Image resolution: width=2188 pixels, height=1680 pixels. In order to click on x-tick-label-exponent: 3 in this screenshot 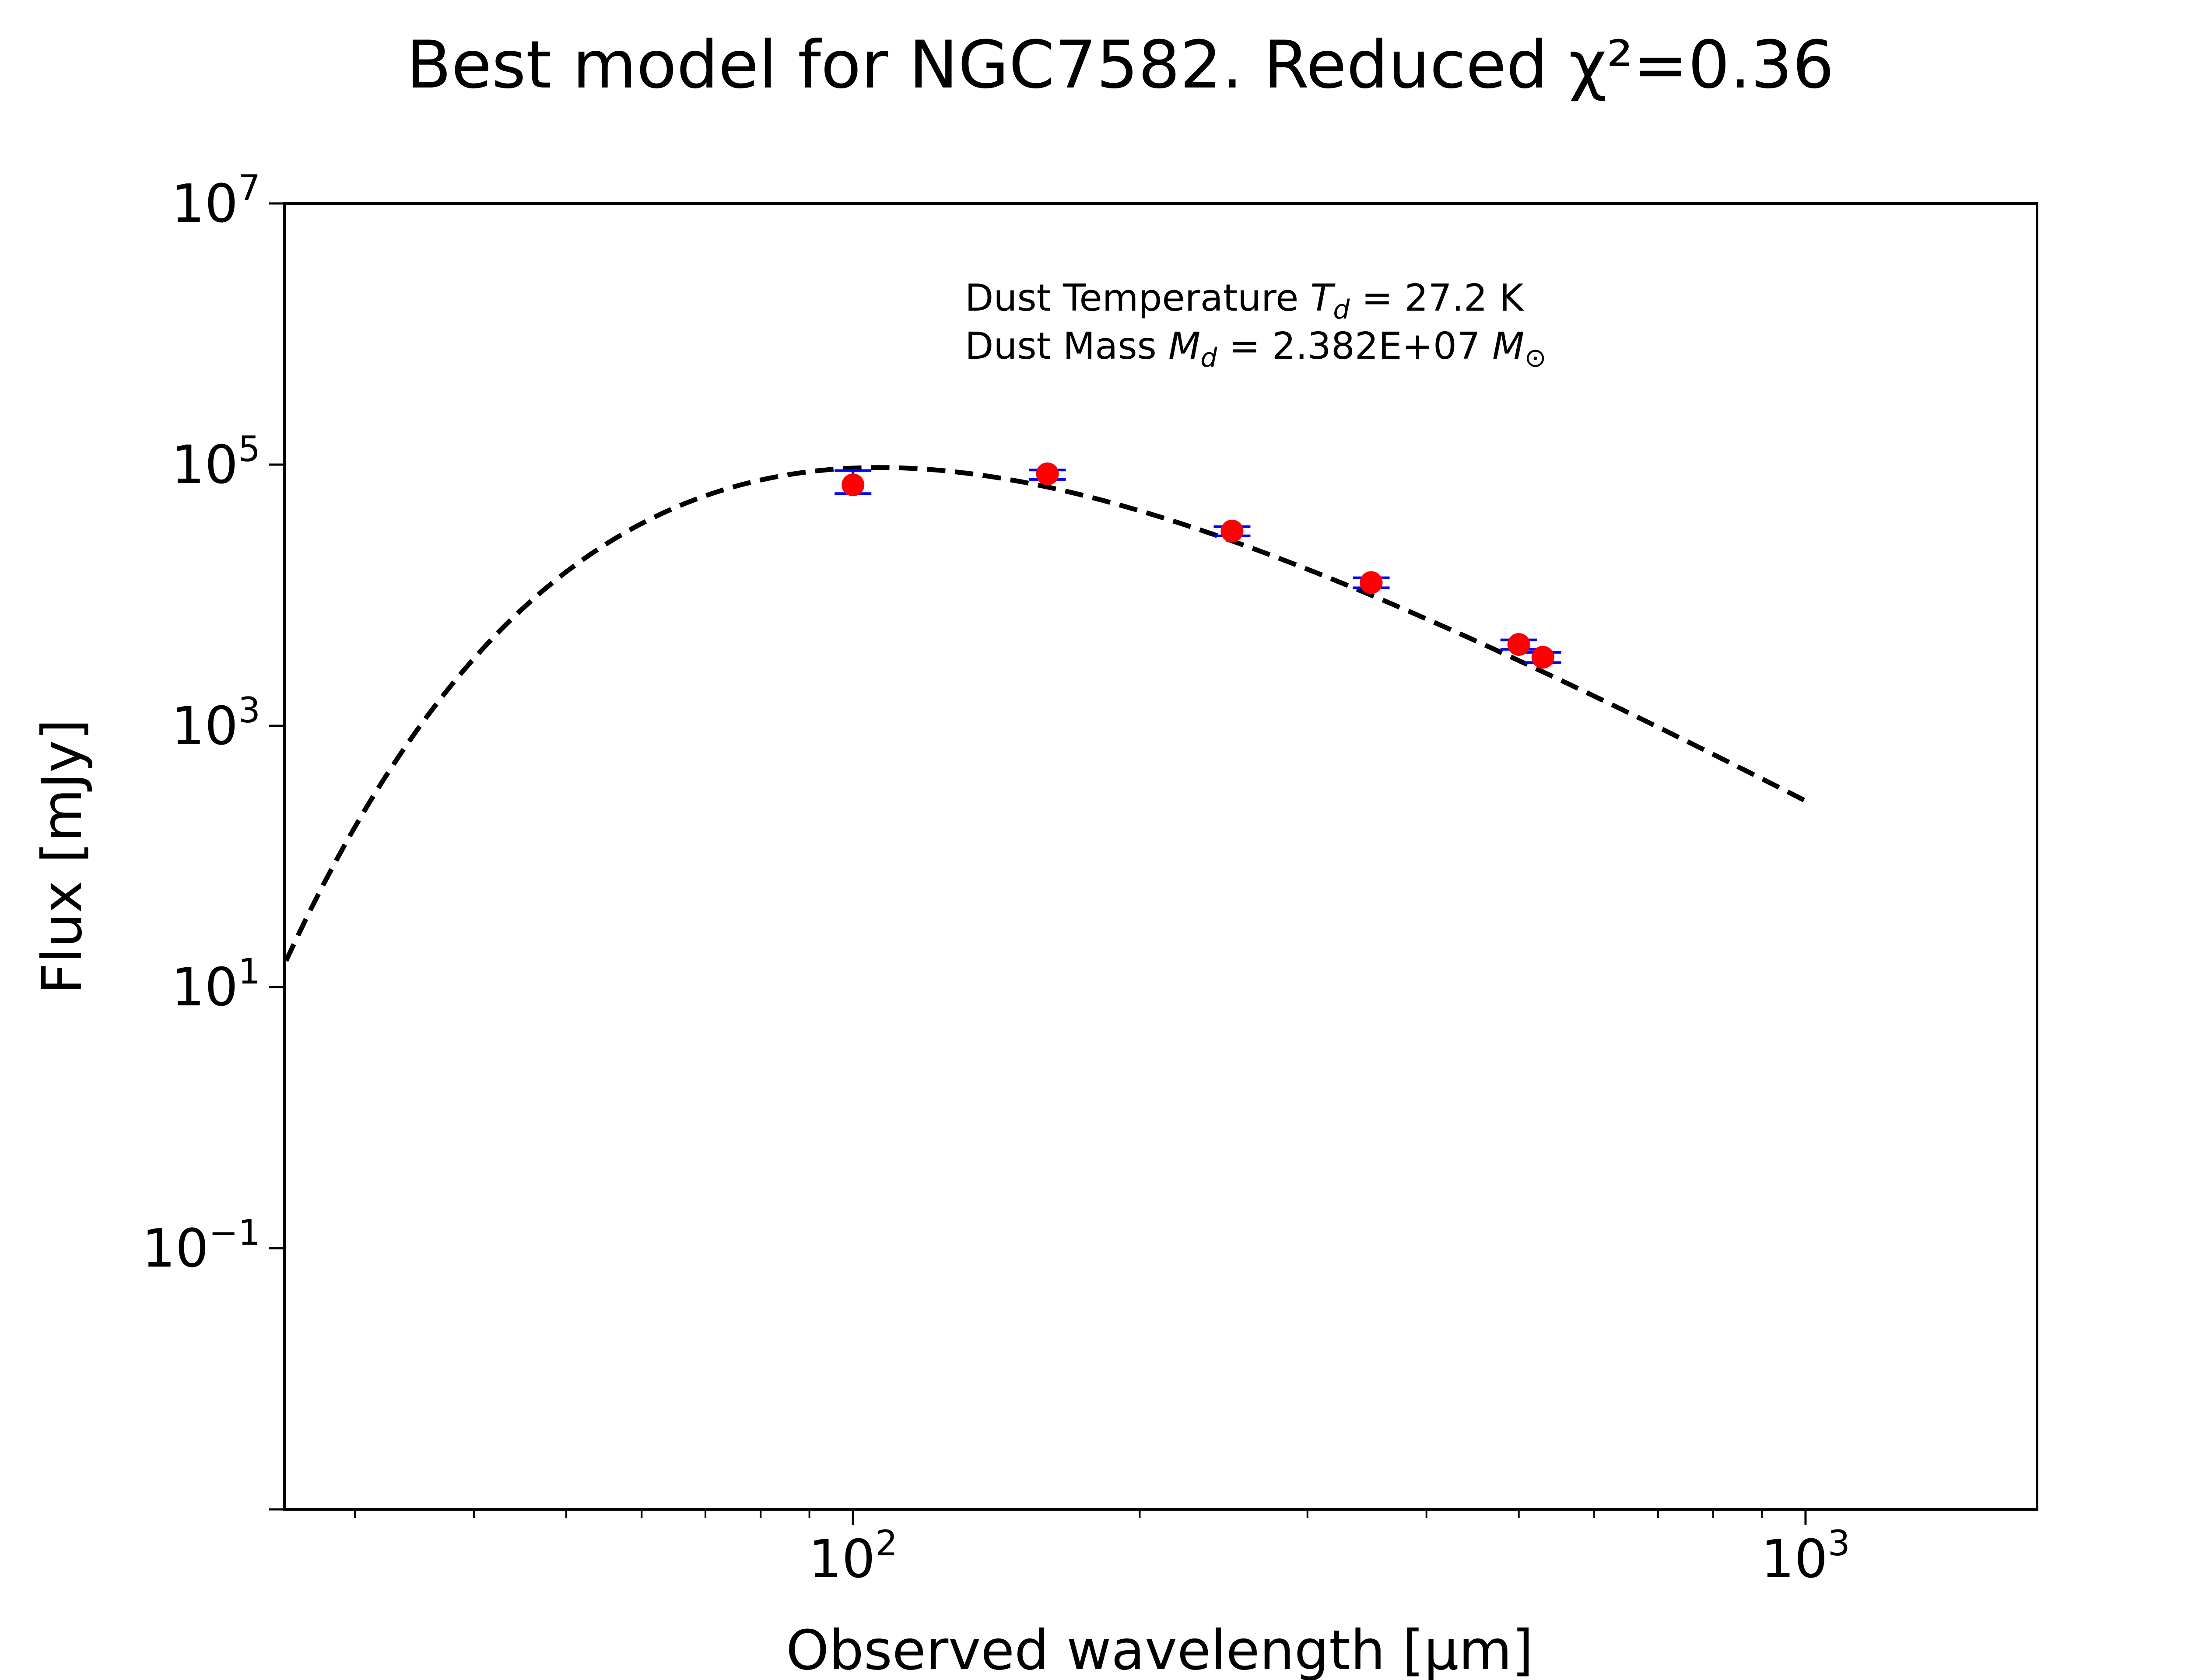, I will do `click(1839, 1543)`.